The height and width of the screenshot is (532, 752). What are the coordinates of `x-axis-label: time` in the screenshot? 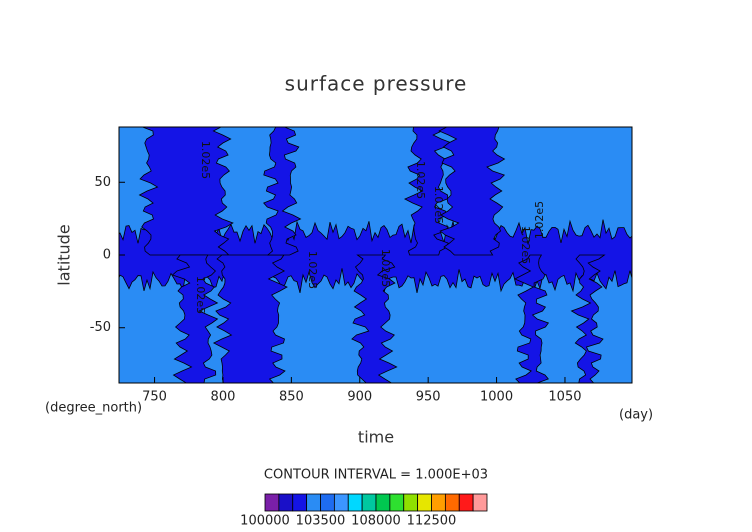 It's located at (376, 437).